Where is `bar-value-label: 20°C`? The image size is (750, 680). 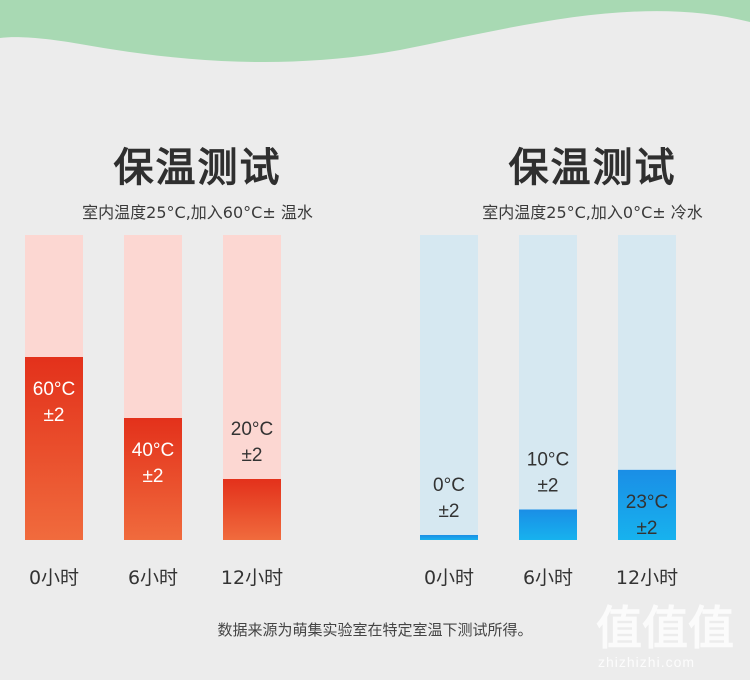
bar-value-label: 20°C is located at coordinates (252, 429).